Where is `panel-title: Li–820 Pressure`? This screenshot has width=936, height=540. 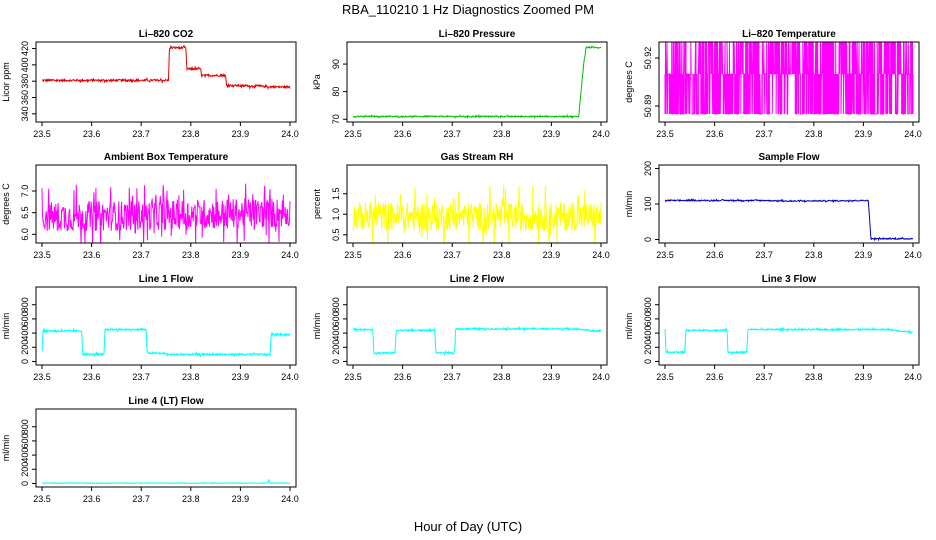
panel-title: Li–820 Pressure is located at coordinates (477, 34).